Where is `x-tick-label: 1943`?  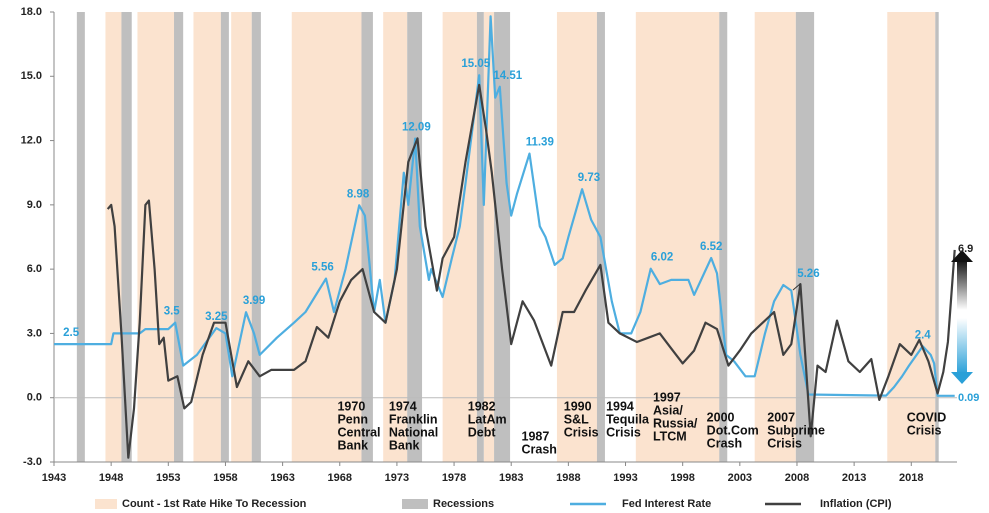
x-tick-label: 1943 is located at coordinates (54, 478).